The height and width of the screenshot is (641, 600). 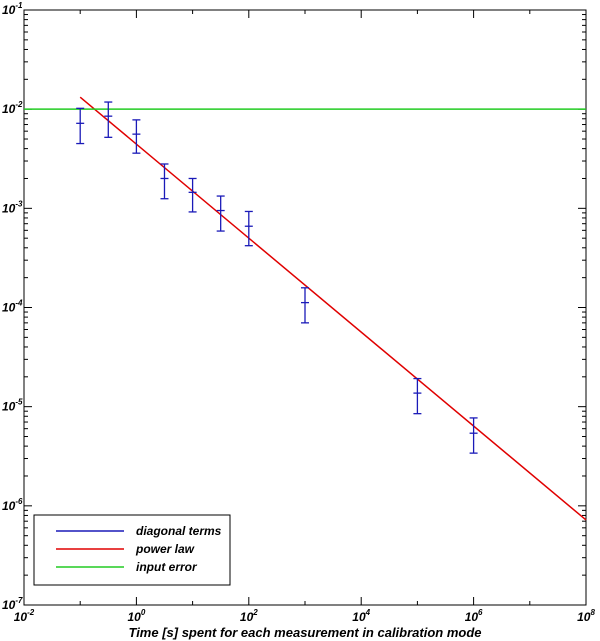 I want to click on y-tick-label-exp: -7, so click(x=19, y=600).